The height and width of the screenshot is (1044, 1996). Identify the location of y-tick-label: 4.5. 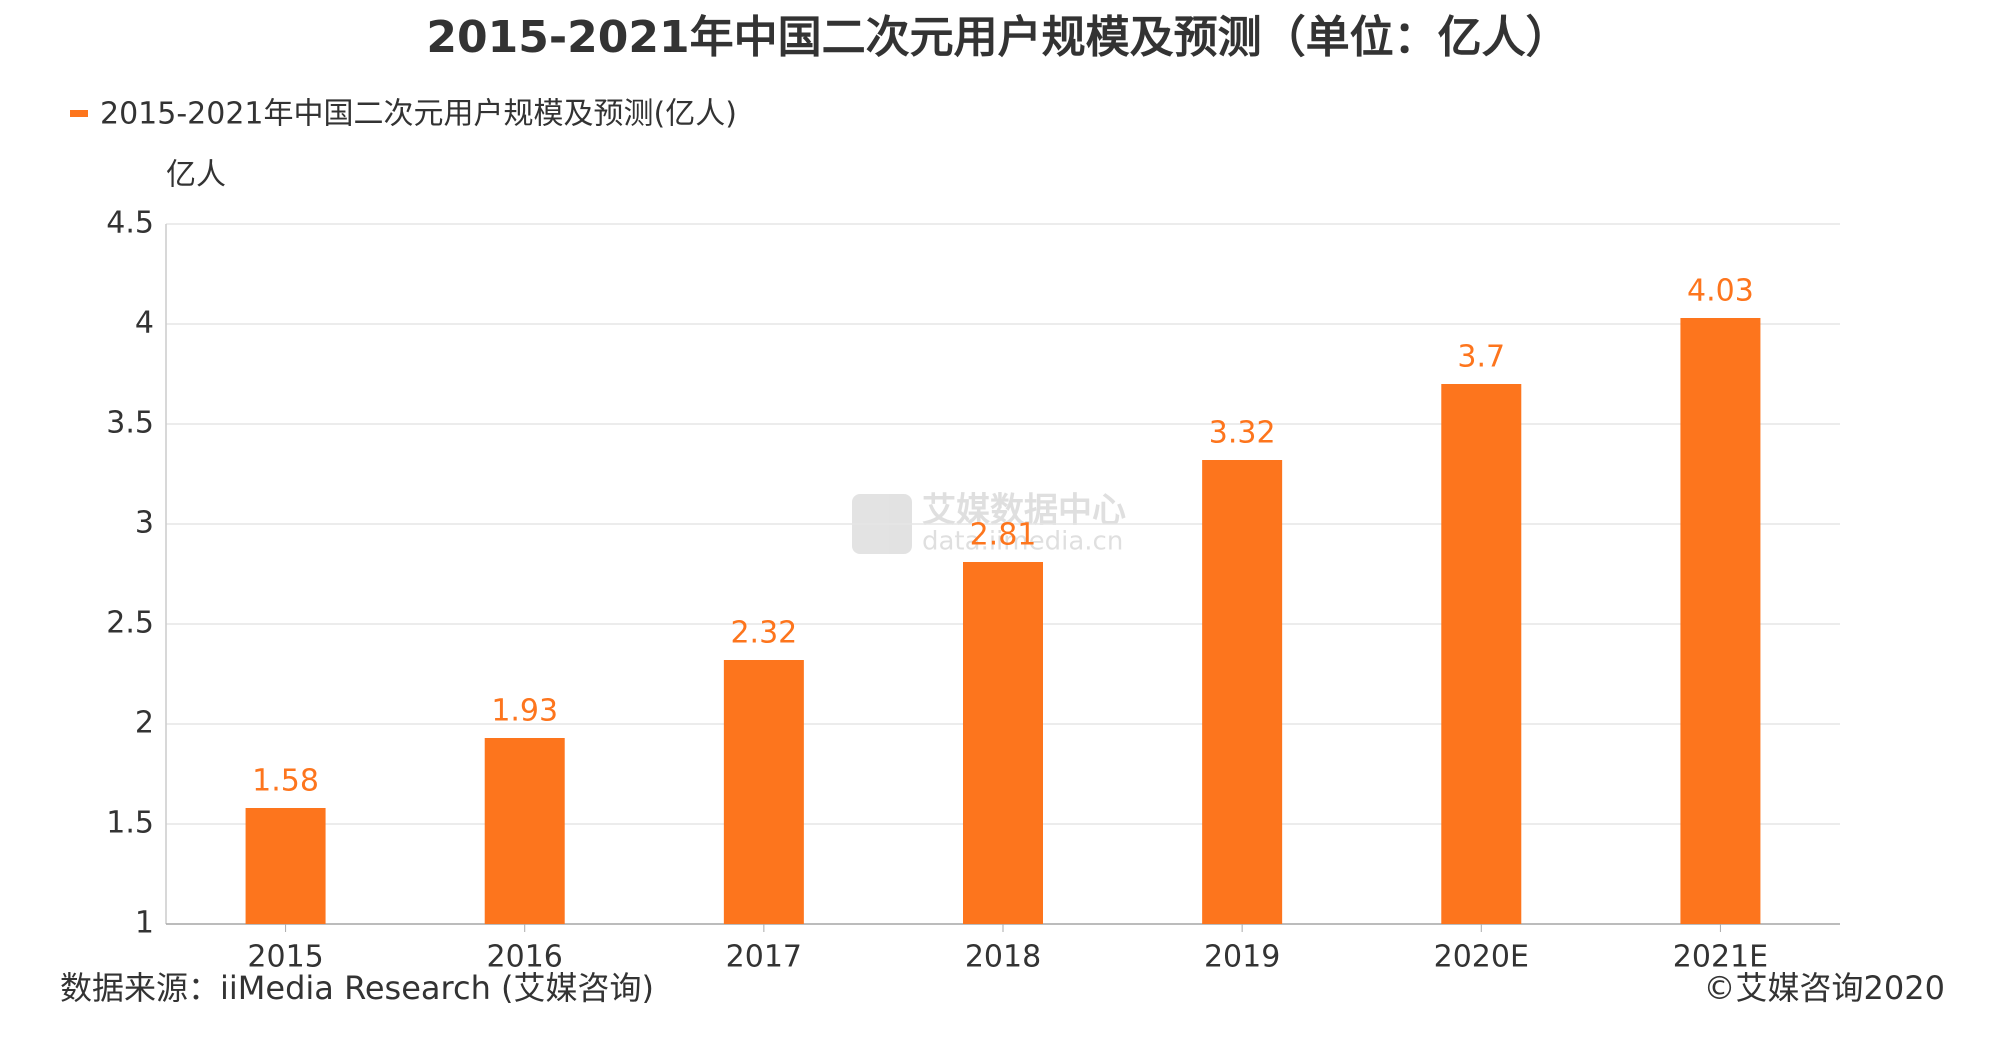
(130, 223).